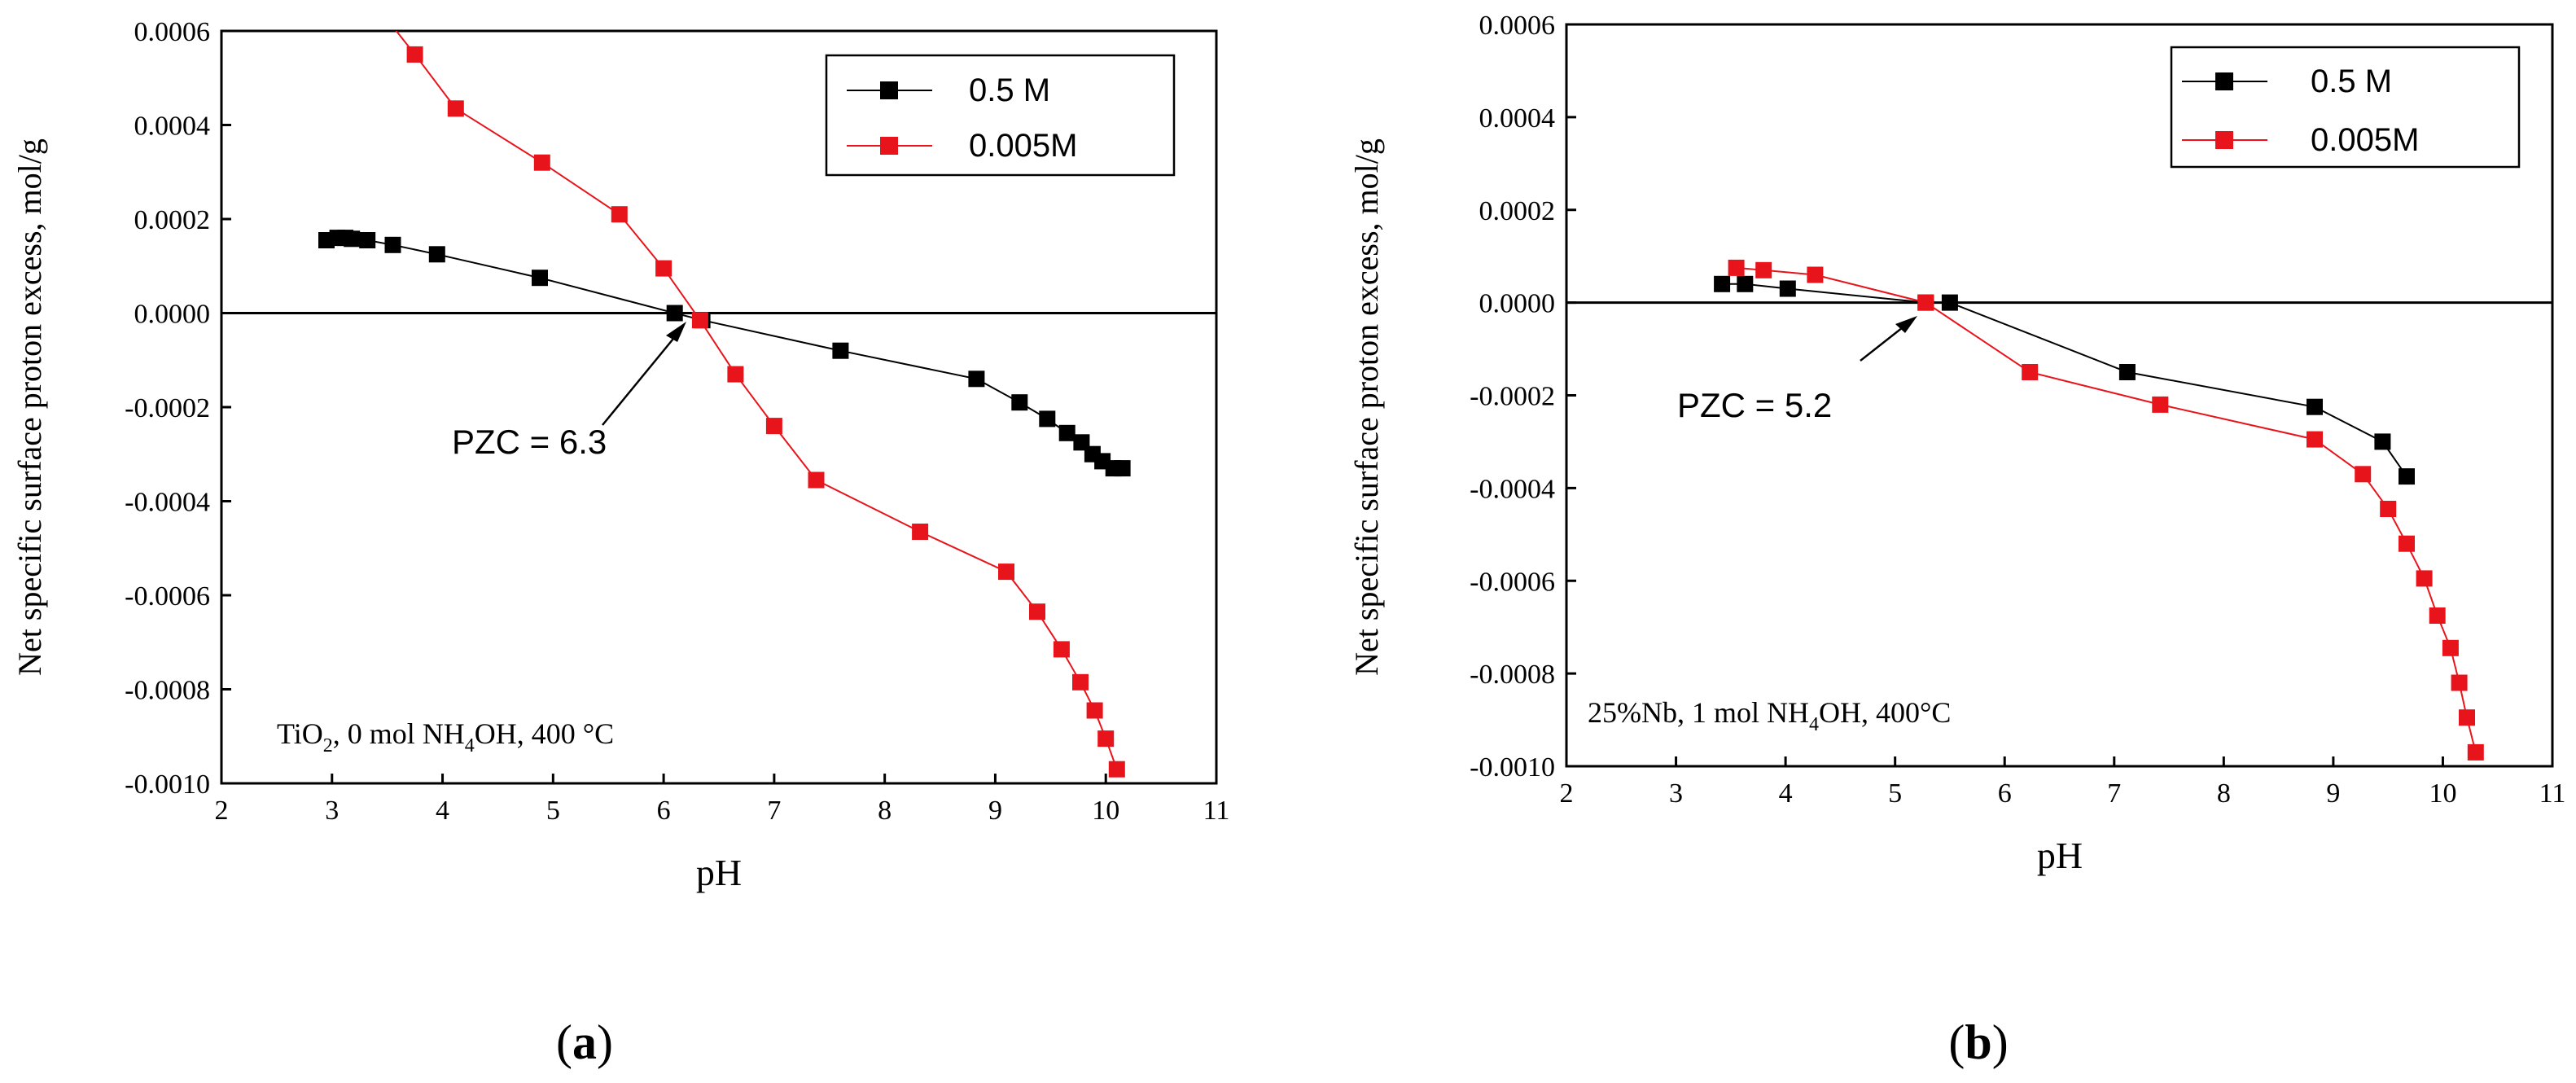 The image size is (2576, 1083). Describe the element at coordinates (1769, 715) in the screenshot. I see `condition-label: 25%Nb, 1 mol NH4OH, 400°C` at that location.